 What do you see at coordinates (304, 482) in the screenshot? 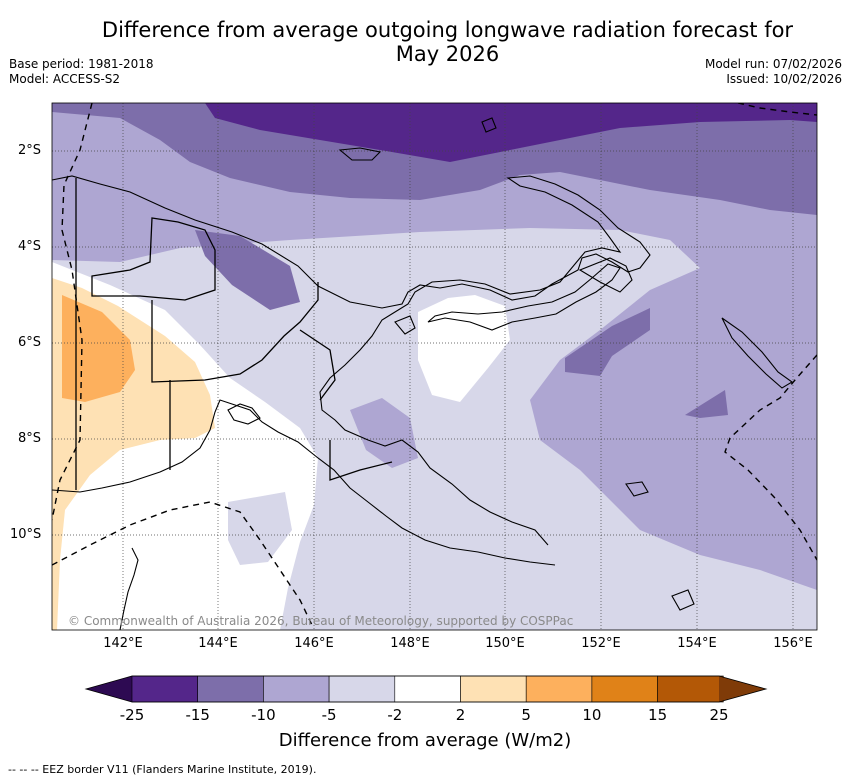
I see `coastline-new-guinea-south` at bounding box center [304, 482].